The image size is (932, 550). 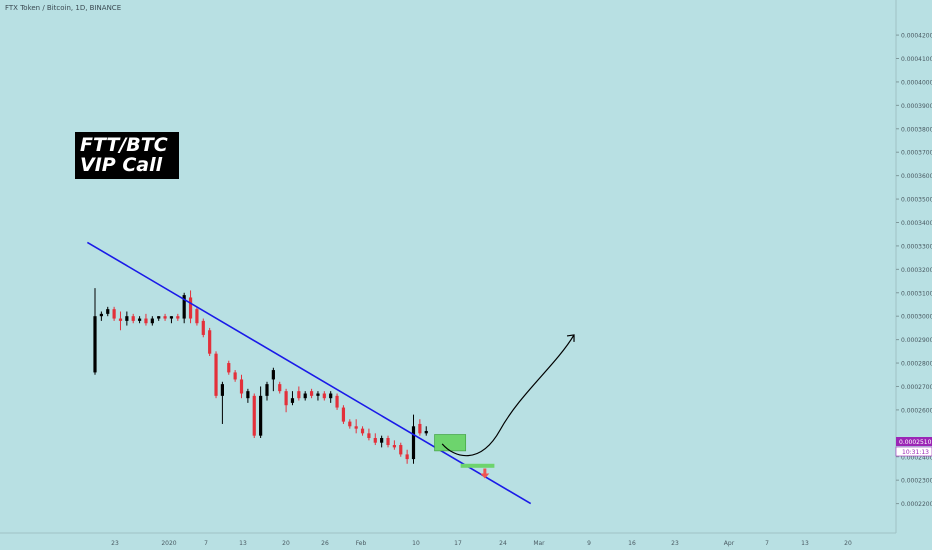 What do you see at coordinates (916, 270) in the screenshot?
I see `y-tick-label: 0.0003200` at bounding box center [916, 270].